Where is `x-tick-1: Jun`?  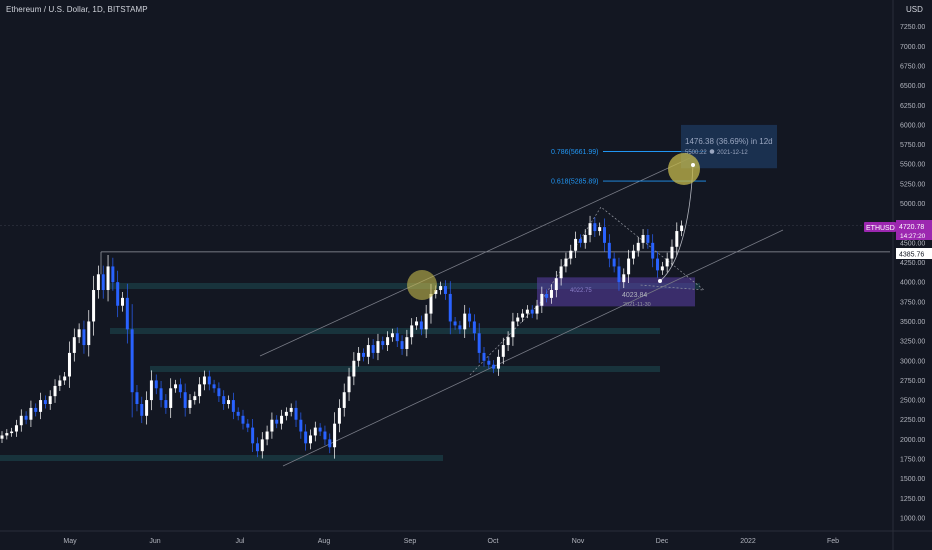
x-tick-1: Jun is located at coordinates (154, 541).